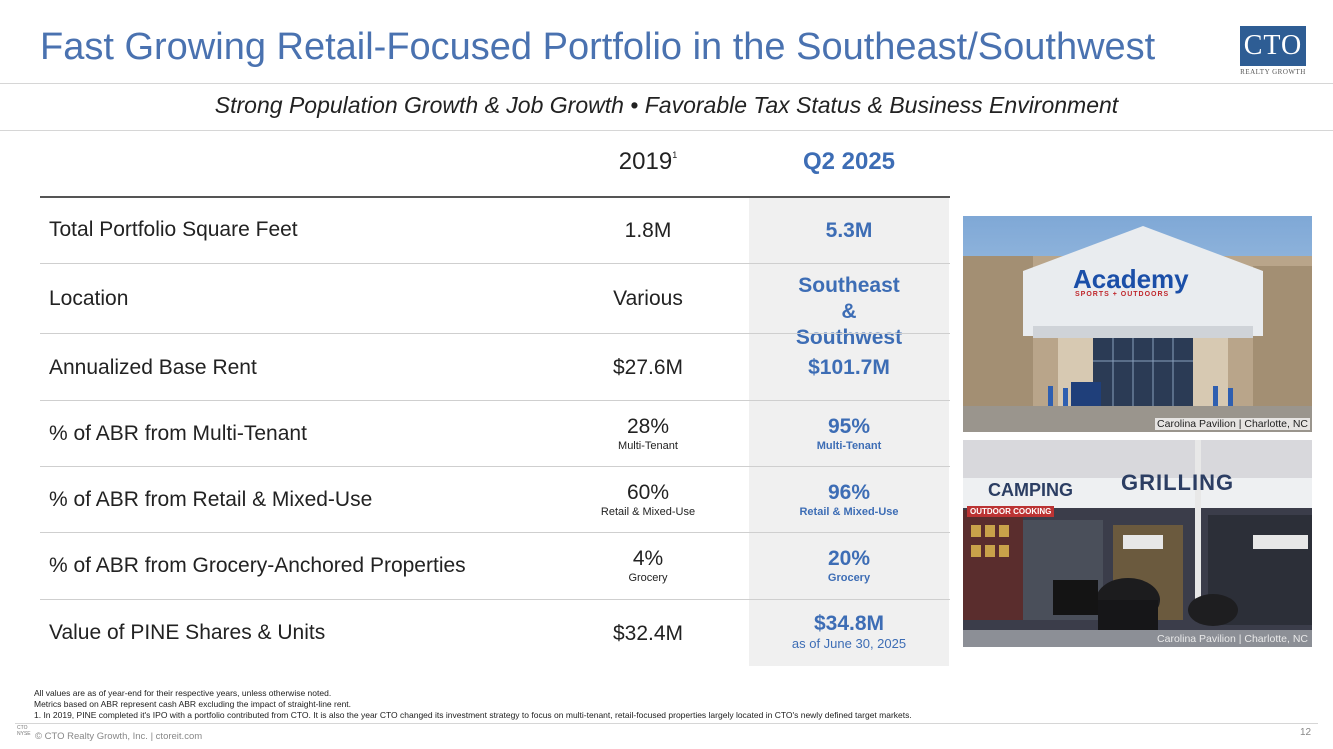 This screenshot has width=1333, height=749. I want to click on value-q2-2025: Southeast & Southwest, so click(849, 311).